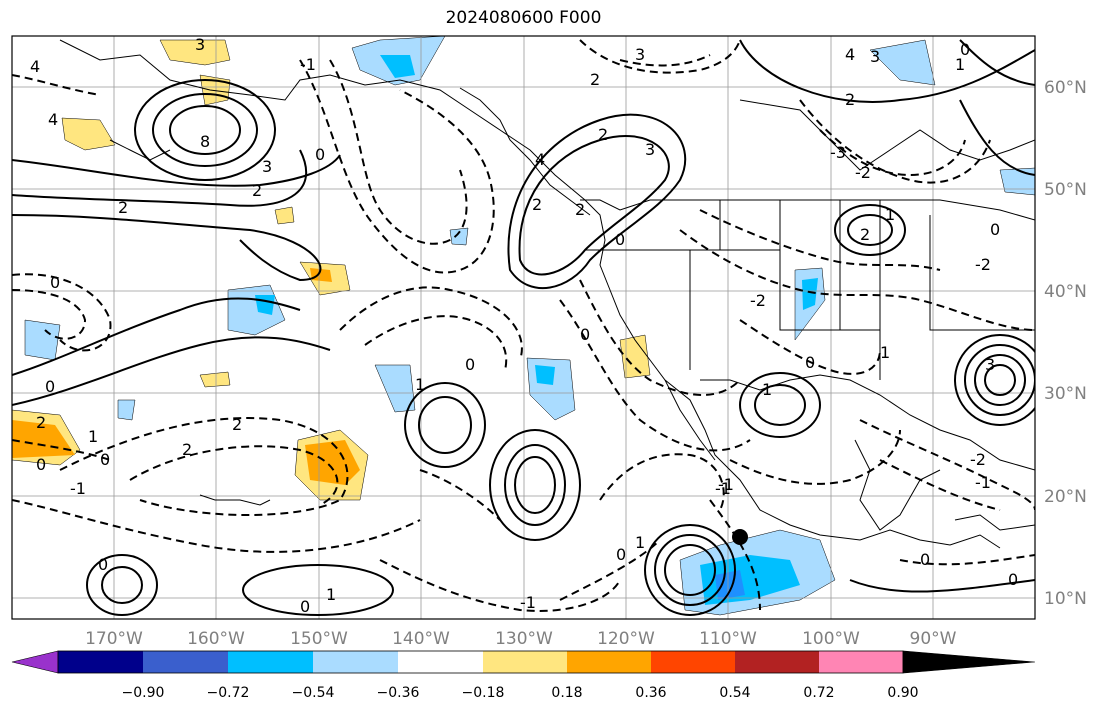 The height and width of the screenshot is (712, 1105). What do you see at coordinates (734, 693) in the screenshot?
I see `colorbar-tick-label: 0.54` at bounding box center [734, 693].